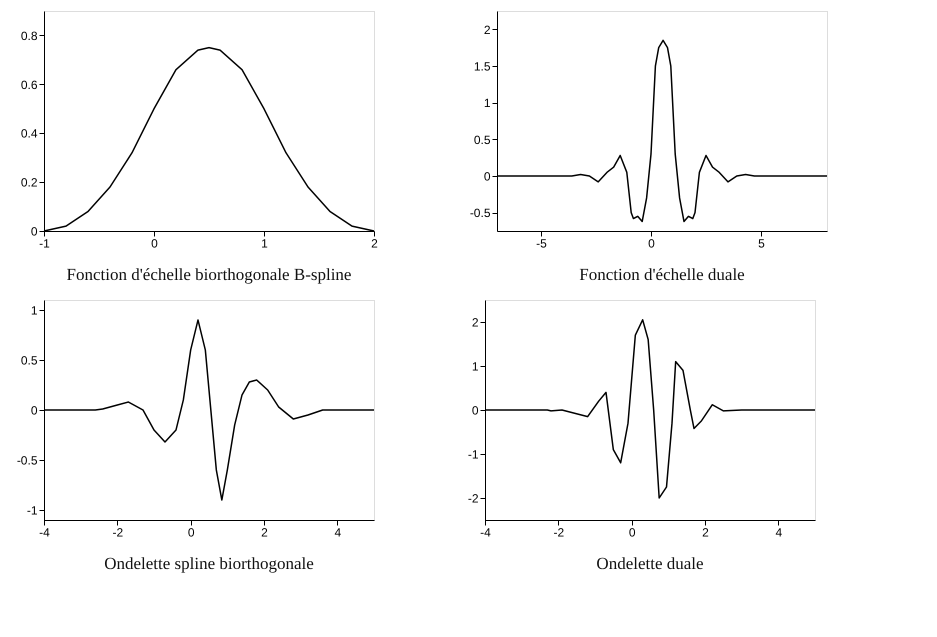 The image size is (937, 637). I want to click on y-tick-label: 0.6, so click(29, 85).